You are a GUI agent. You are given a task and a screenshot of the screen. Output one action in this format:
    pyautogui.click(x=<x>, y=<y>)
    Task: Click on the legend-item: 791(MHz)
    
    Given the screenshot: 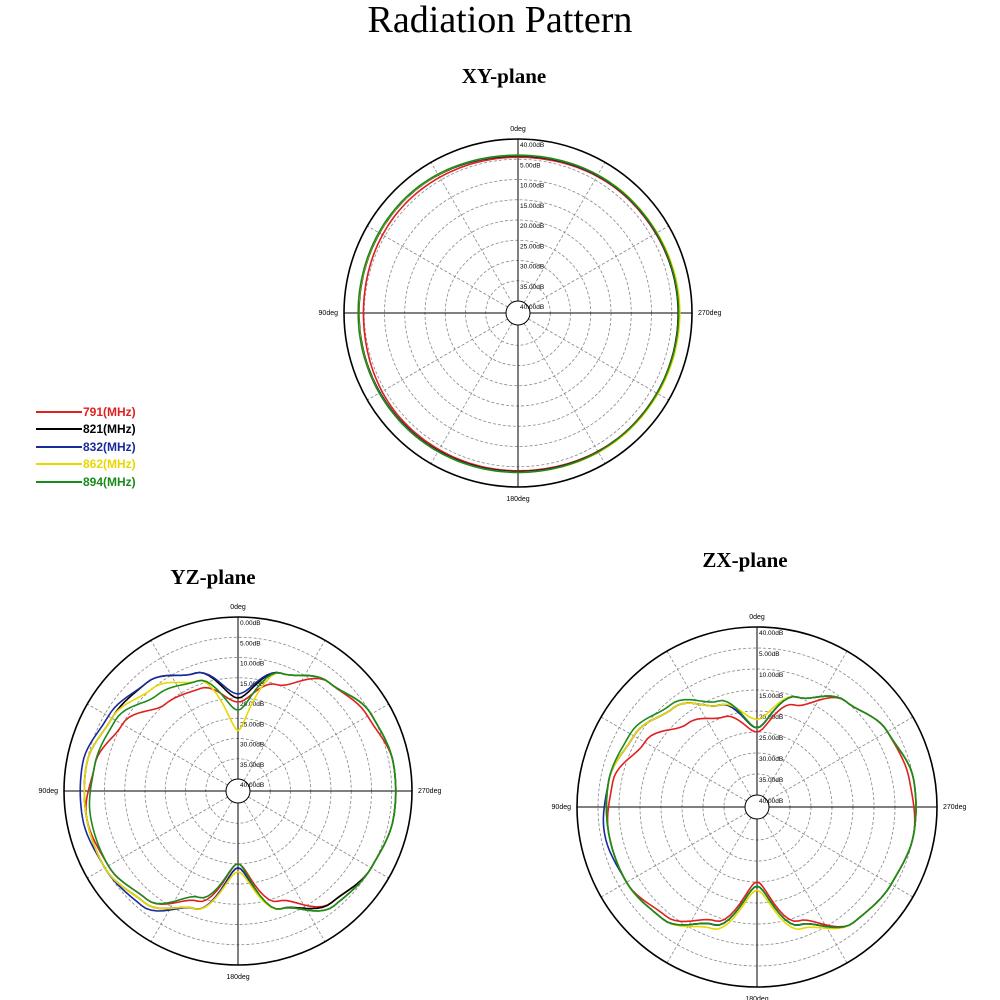 What is the action you would take?
    pyautogui.click(x=101, y=412)
    